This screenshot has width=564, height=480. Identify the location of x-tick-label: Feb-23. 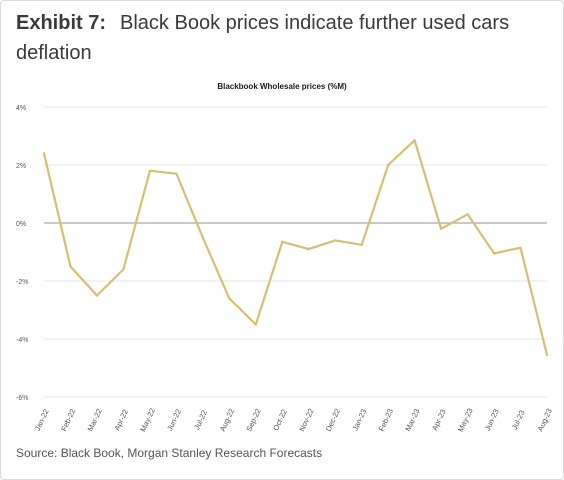
(386, 419).